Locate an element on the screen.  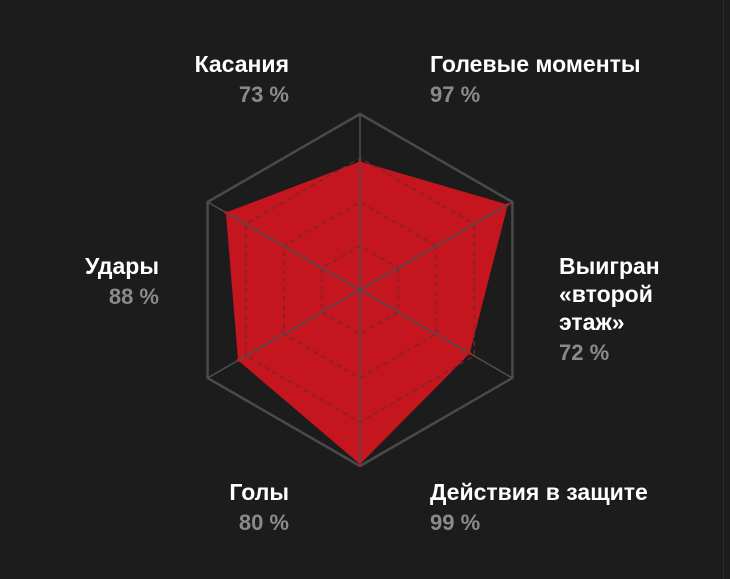
axis-label-goals: Голы 80 % is located at coordinates (259, 507).